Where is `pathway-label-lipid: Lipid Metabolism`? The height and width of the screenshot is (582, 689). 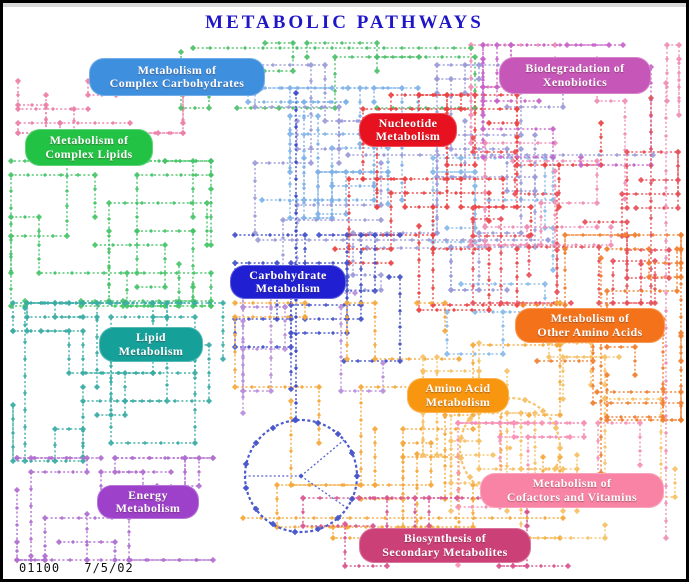 pathway-label-lipid: Lipid Metabolism is located at coordinates (151, 344).